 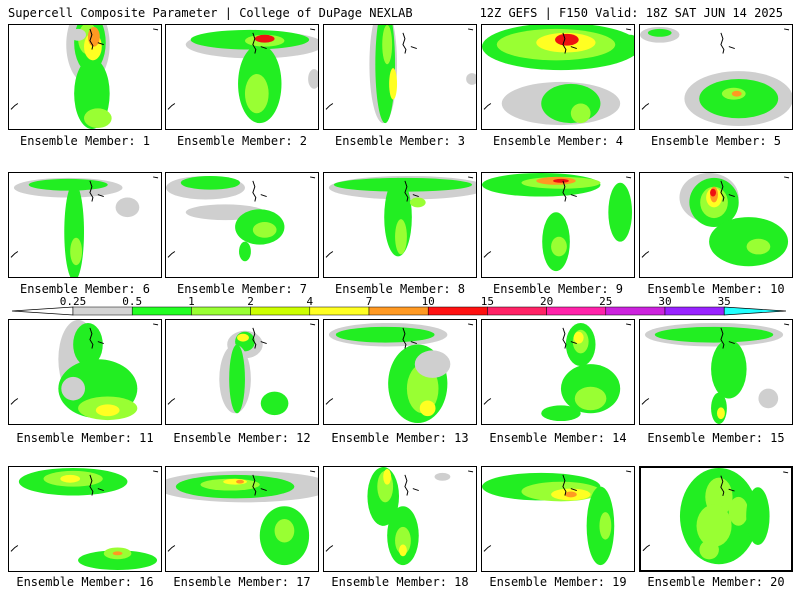 What do you see at coordinates (242, 141) in the screenshot?
I see `member-label: Ensemble Member: 2` at bounding box center [242, 141].